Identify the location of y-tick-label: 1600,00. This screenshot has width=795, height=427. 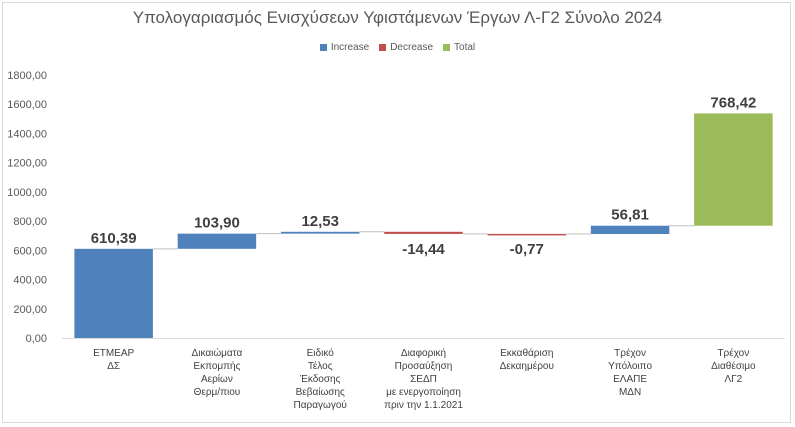
(27, 105).